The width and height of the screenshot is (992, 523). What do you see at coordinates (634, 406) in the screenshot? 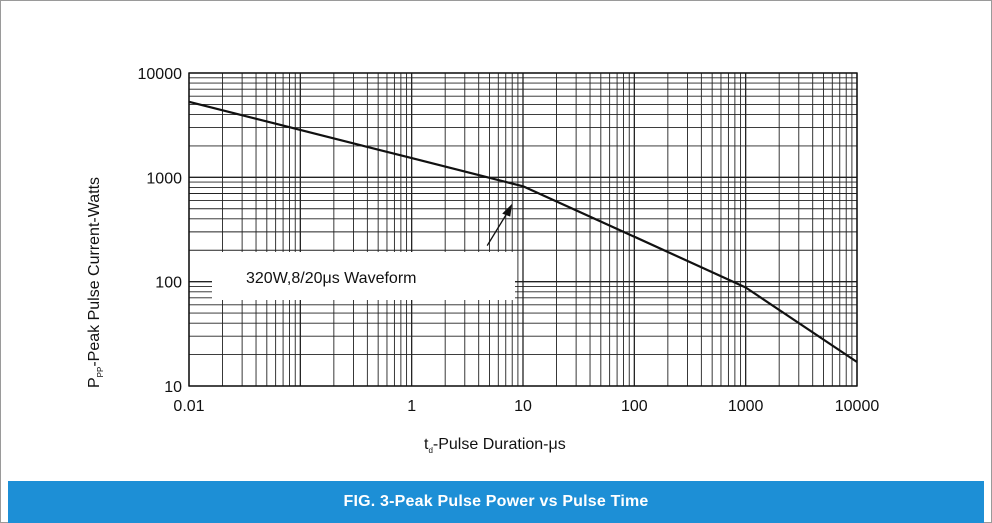
I see `x-tick-label: 100` at bounding box center [634, 406].